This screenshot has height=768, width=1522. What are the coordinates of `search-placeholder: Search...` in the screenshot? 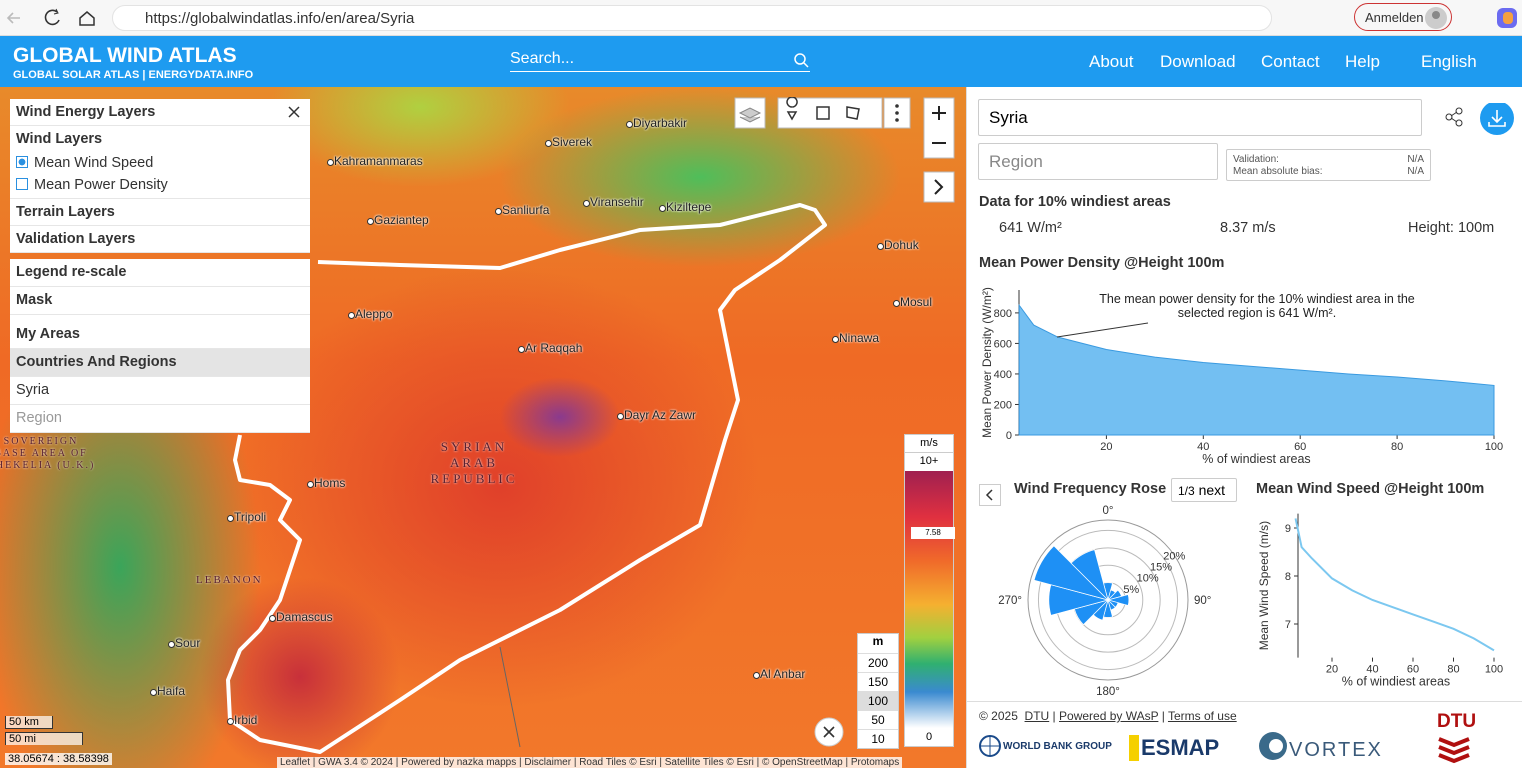 It's located at (542, 58).